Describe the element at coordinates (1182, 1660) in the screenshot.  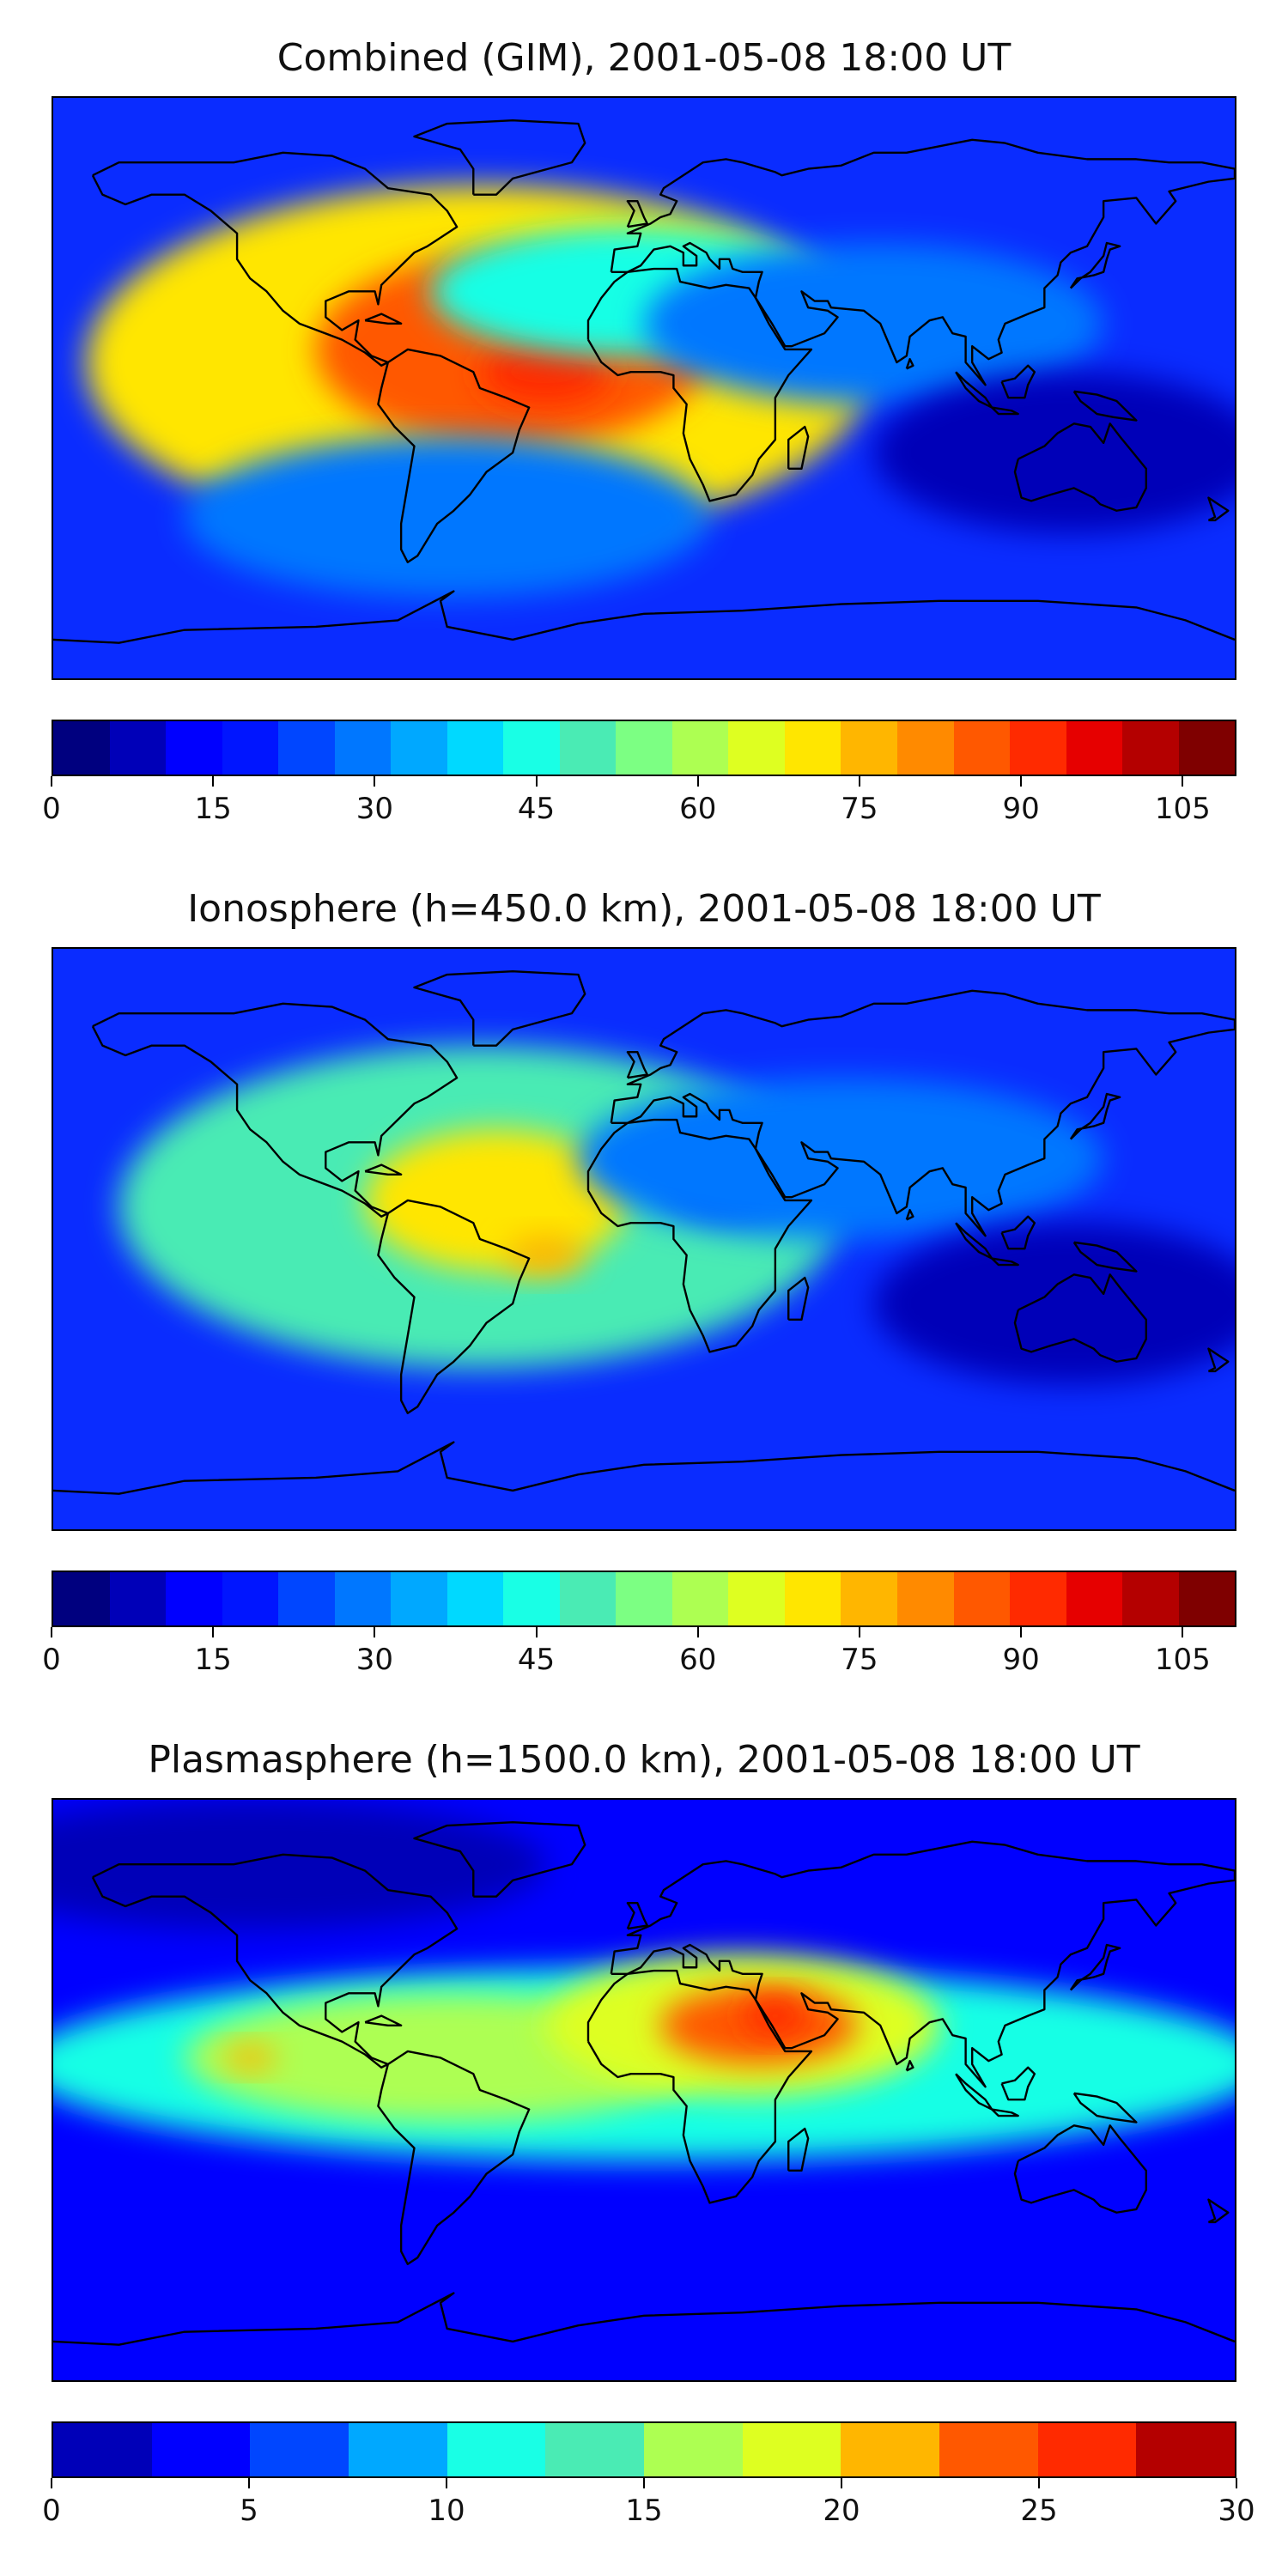
I see `colorbar-tick-label: 105` at that location.